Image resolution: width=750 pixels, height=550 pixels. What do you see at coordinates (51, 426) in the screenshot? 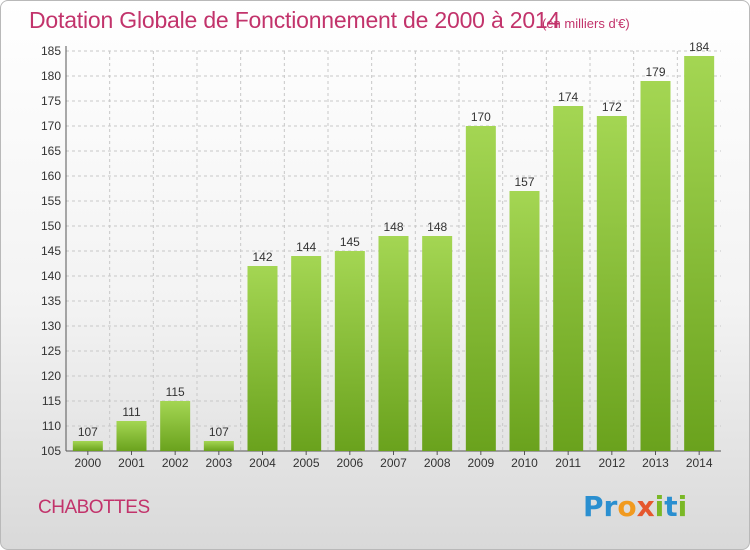
I see `y-tick-label: 110` at bounding box center [51, 426].